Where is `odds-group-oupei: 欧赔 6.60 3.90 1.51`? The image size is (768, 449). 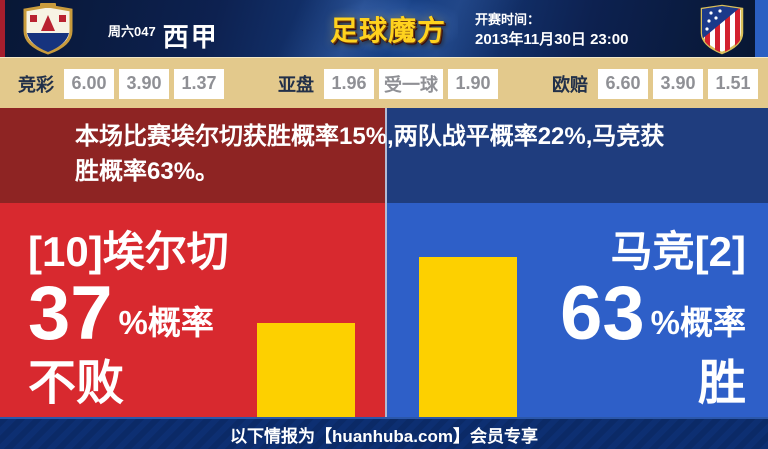 odds-group-oupei: 欧赔 6.60 3.90 1.51 is located at coordinates (655, 83).